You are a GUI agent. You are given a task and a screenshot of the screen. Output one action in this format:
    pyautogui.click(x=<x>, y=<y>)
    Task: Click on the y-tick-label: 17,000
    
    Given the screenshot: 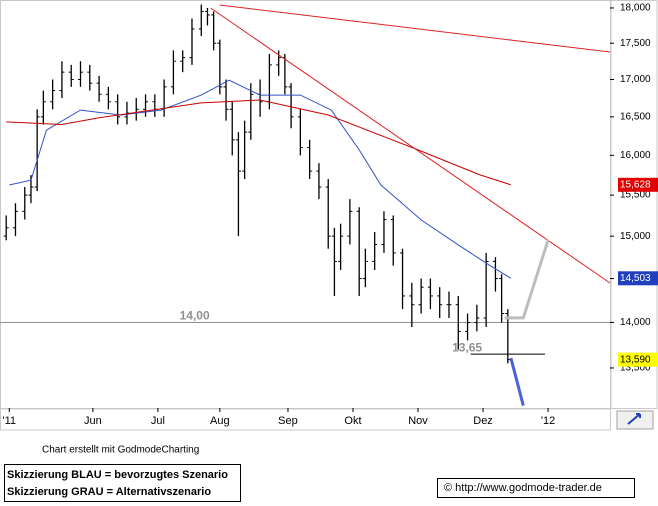 What is the action you would take?
    pyautogui.click(x=635, y=79)
    